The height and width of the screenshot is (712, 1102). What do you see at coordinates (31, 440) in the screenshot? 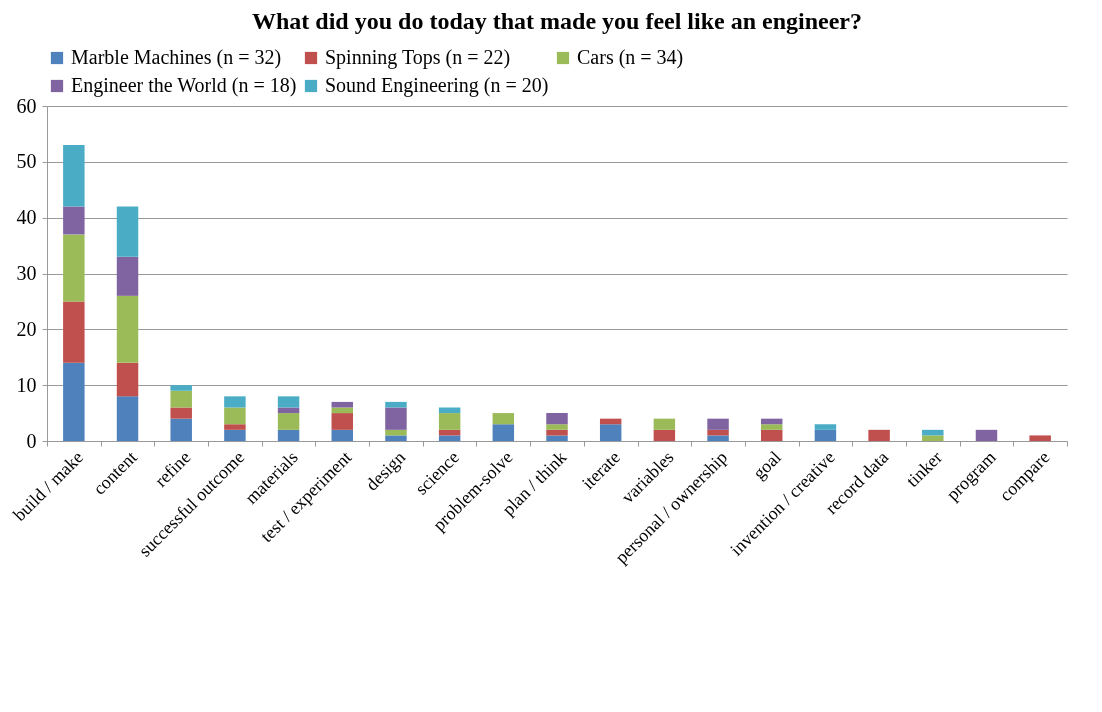
I see `y-tick-label: 0` at bounding box center [31, 440].